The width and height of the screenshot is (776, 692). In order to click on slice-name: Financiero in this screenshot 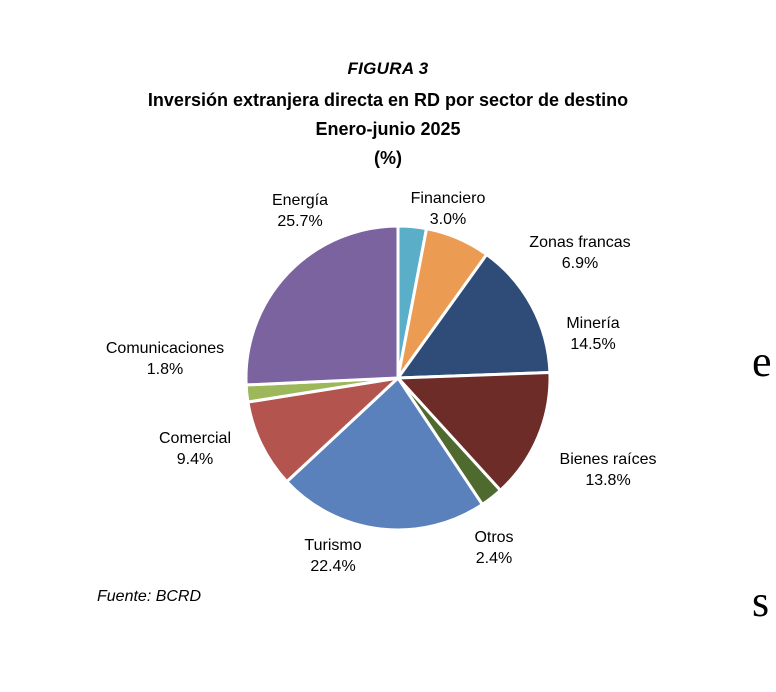, I will do `click(448, 198)`.